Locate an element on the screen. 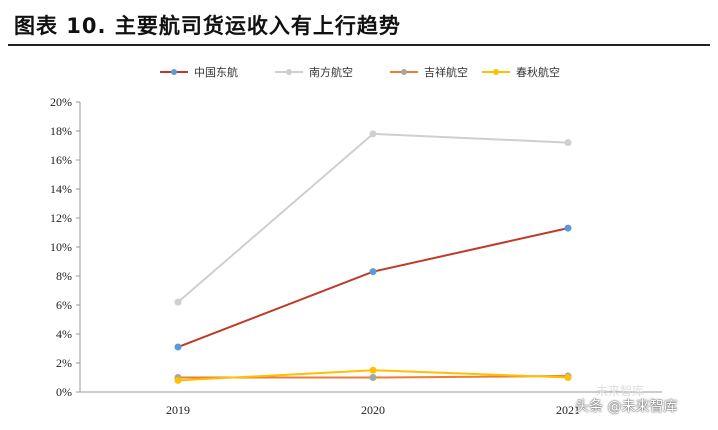 Image resolution: width=718 pixels, height=430 pixels. x-tick-label: 2019 is located at coordinates (178, 410).